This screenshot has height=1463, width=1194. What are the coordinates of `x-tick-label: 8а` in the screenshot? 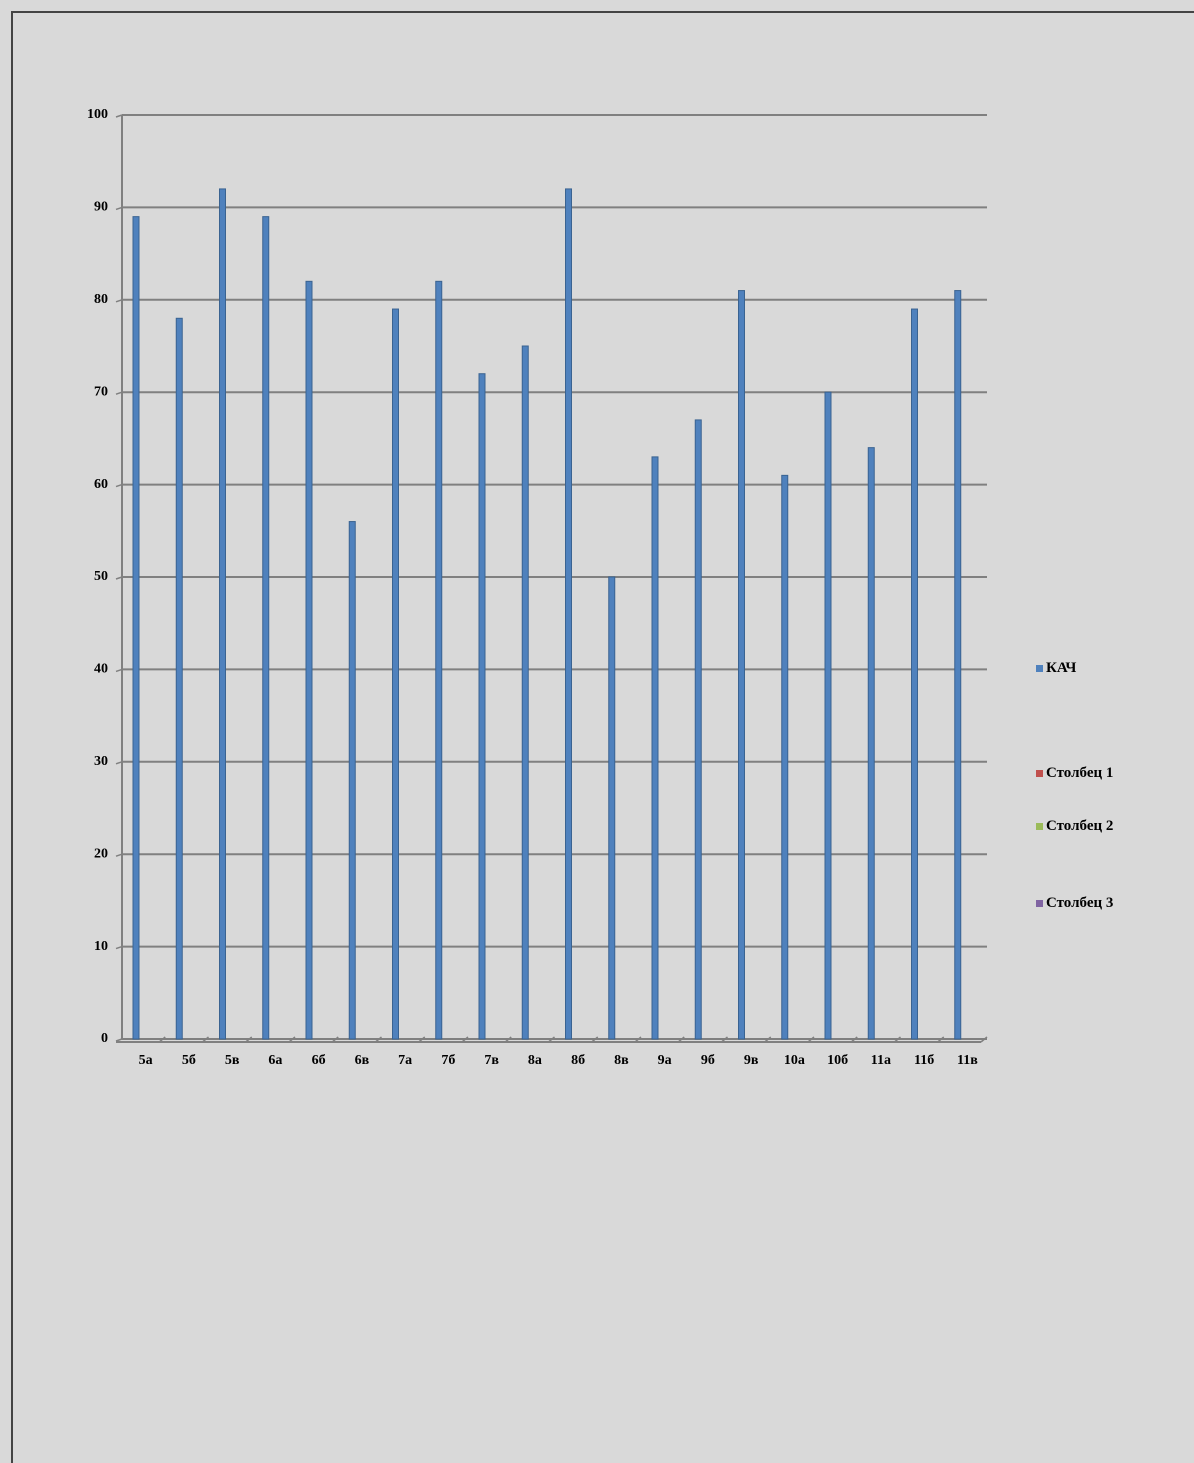 It's located at (535, 1060).